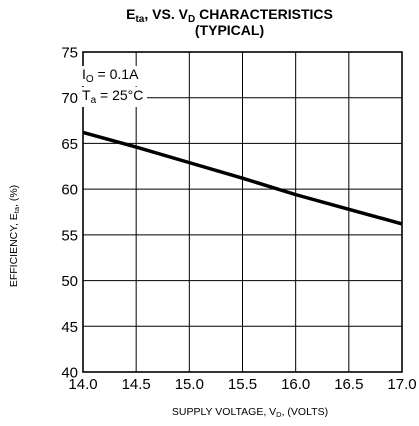 This screenshot has height=426, width=419. I want to click on chart-title-line1: Eta, VS. VD CHARACTERISTICS, so click(229, 15).